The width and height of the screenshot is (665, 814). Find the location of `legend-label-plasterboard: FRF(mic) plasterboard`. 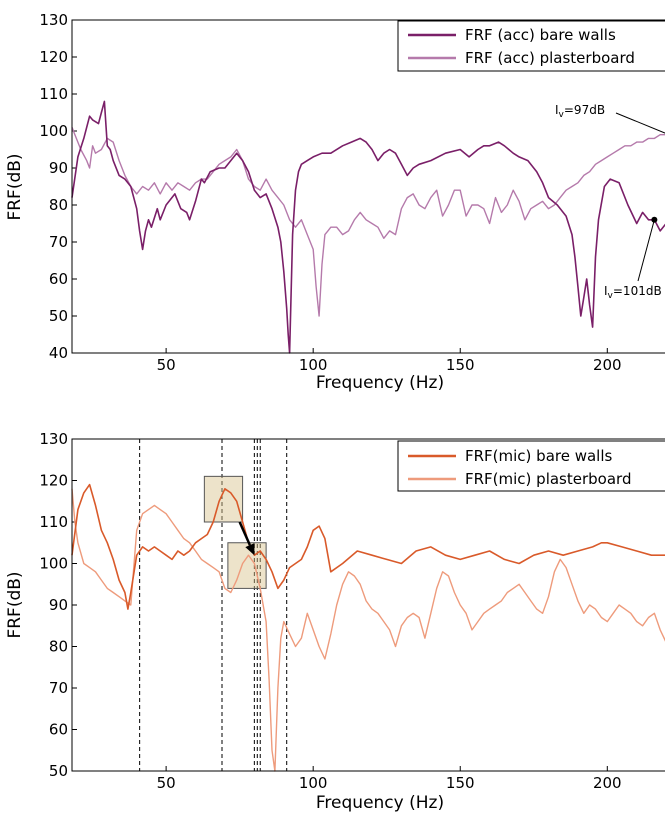

legend-label-plasterboard: FRF(mic) plasterboard is located at coordinates (548, 479).